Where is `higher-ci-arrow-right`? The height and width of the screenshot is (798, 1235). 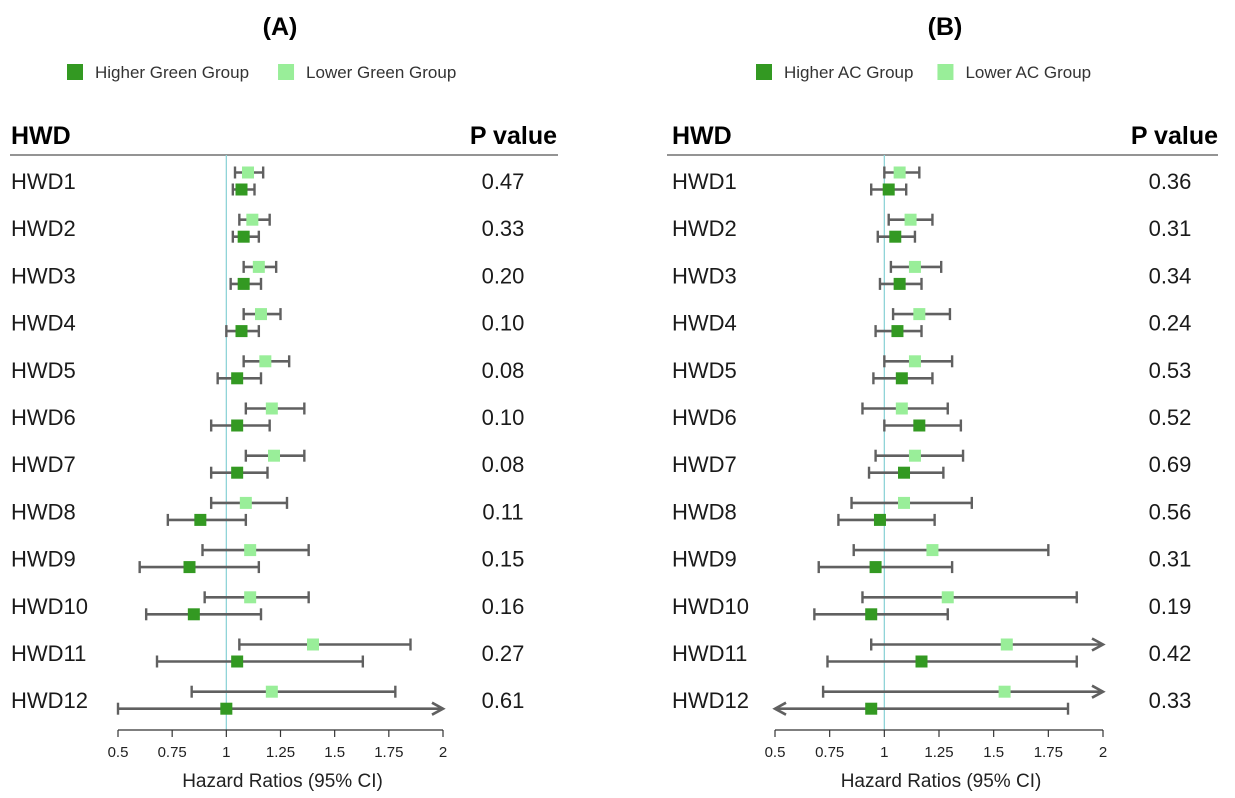 higher-ci-arrow-right is located at coordinates (438, 708).